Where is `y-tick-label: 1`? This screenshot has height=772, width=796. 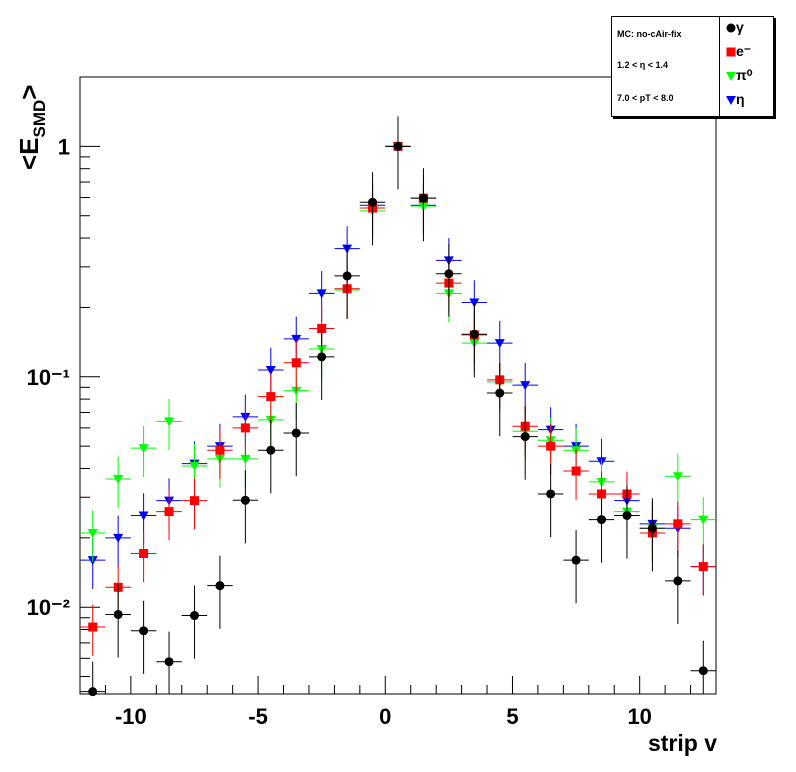 y-tick-label: 1 is located at coordinates (64, 146).